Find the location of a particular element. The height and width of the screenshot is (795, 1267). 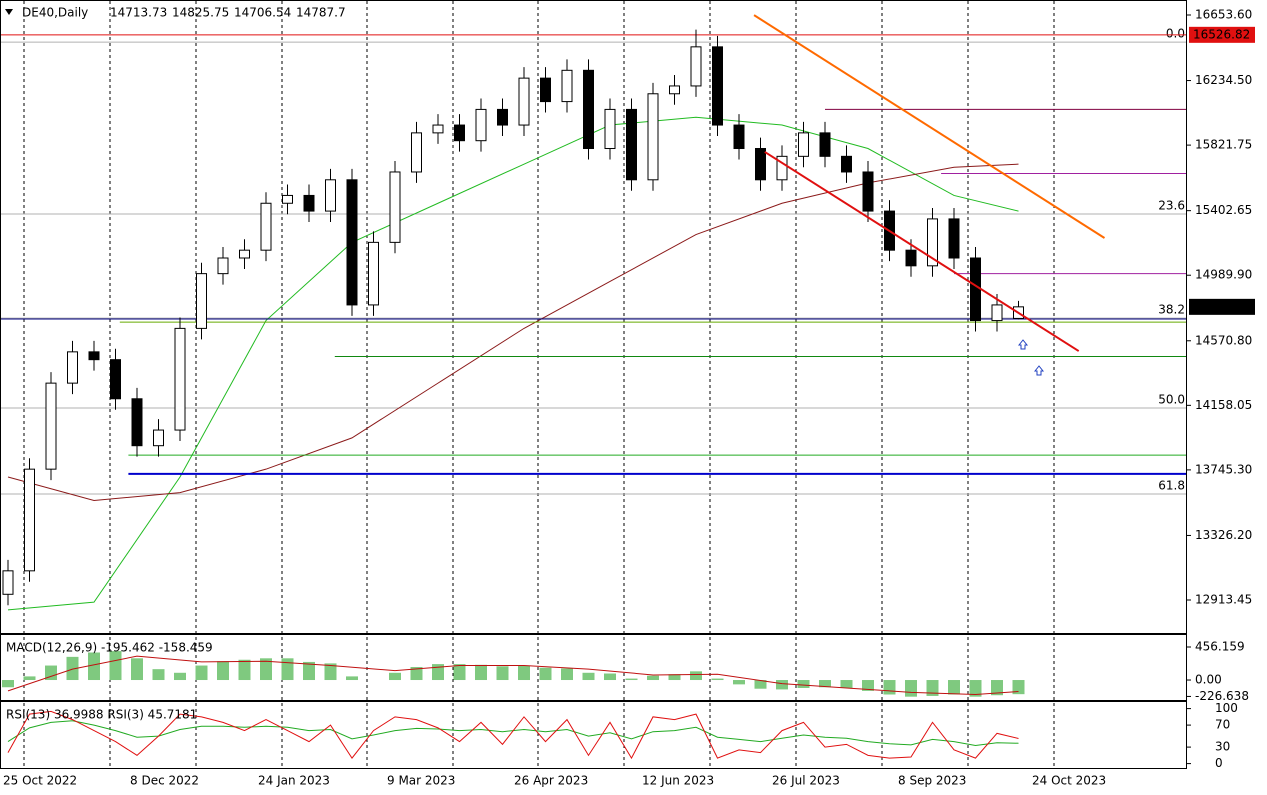

x-tick-label: 25 Oct 2022 is located at coordinates (40, 781).